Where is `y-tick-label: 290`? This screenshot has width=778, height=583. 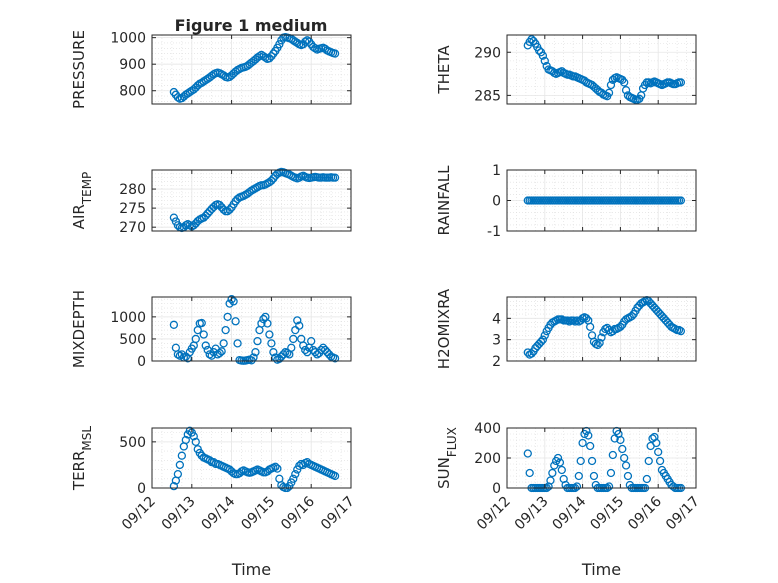
y-tick-label: 290 is located at coordinates (487, 53).